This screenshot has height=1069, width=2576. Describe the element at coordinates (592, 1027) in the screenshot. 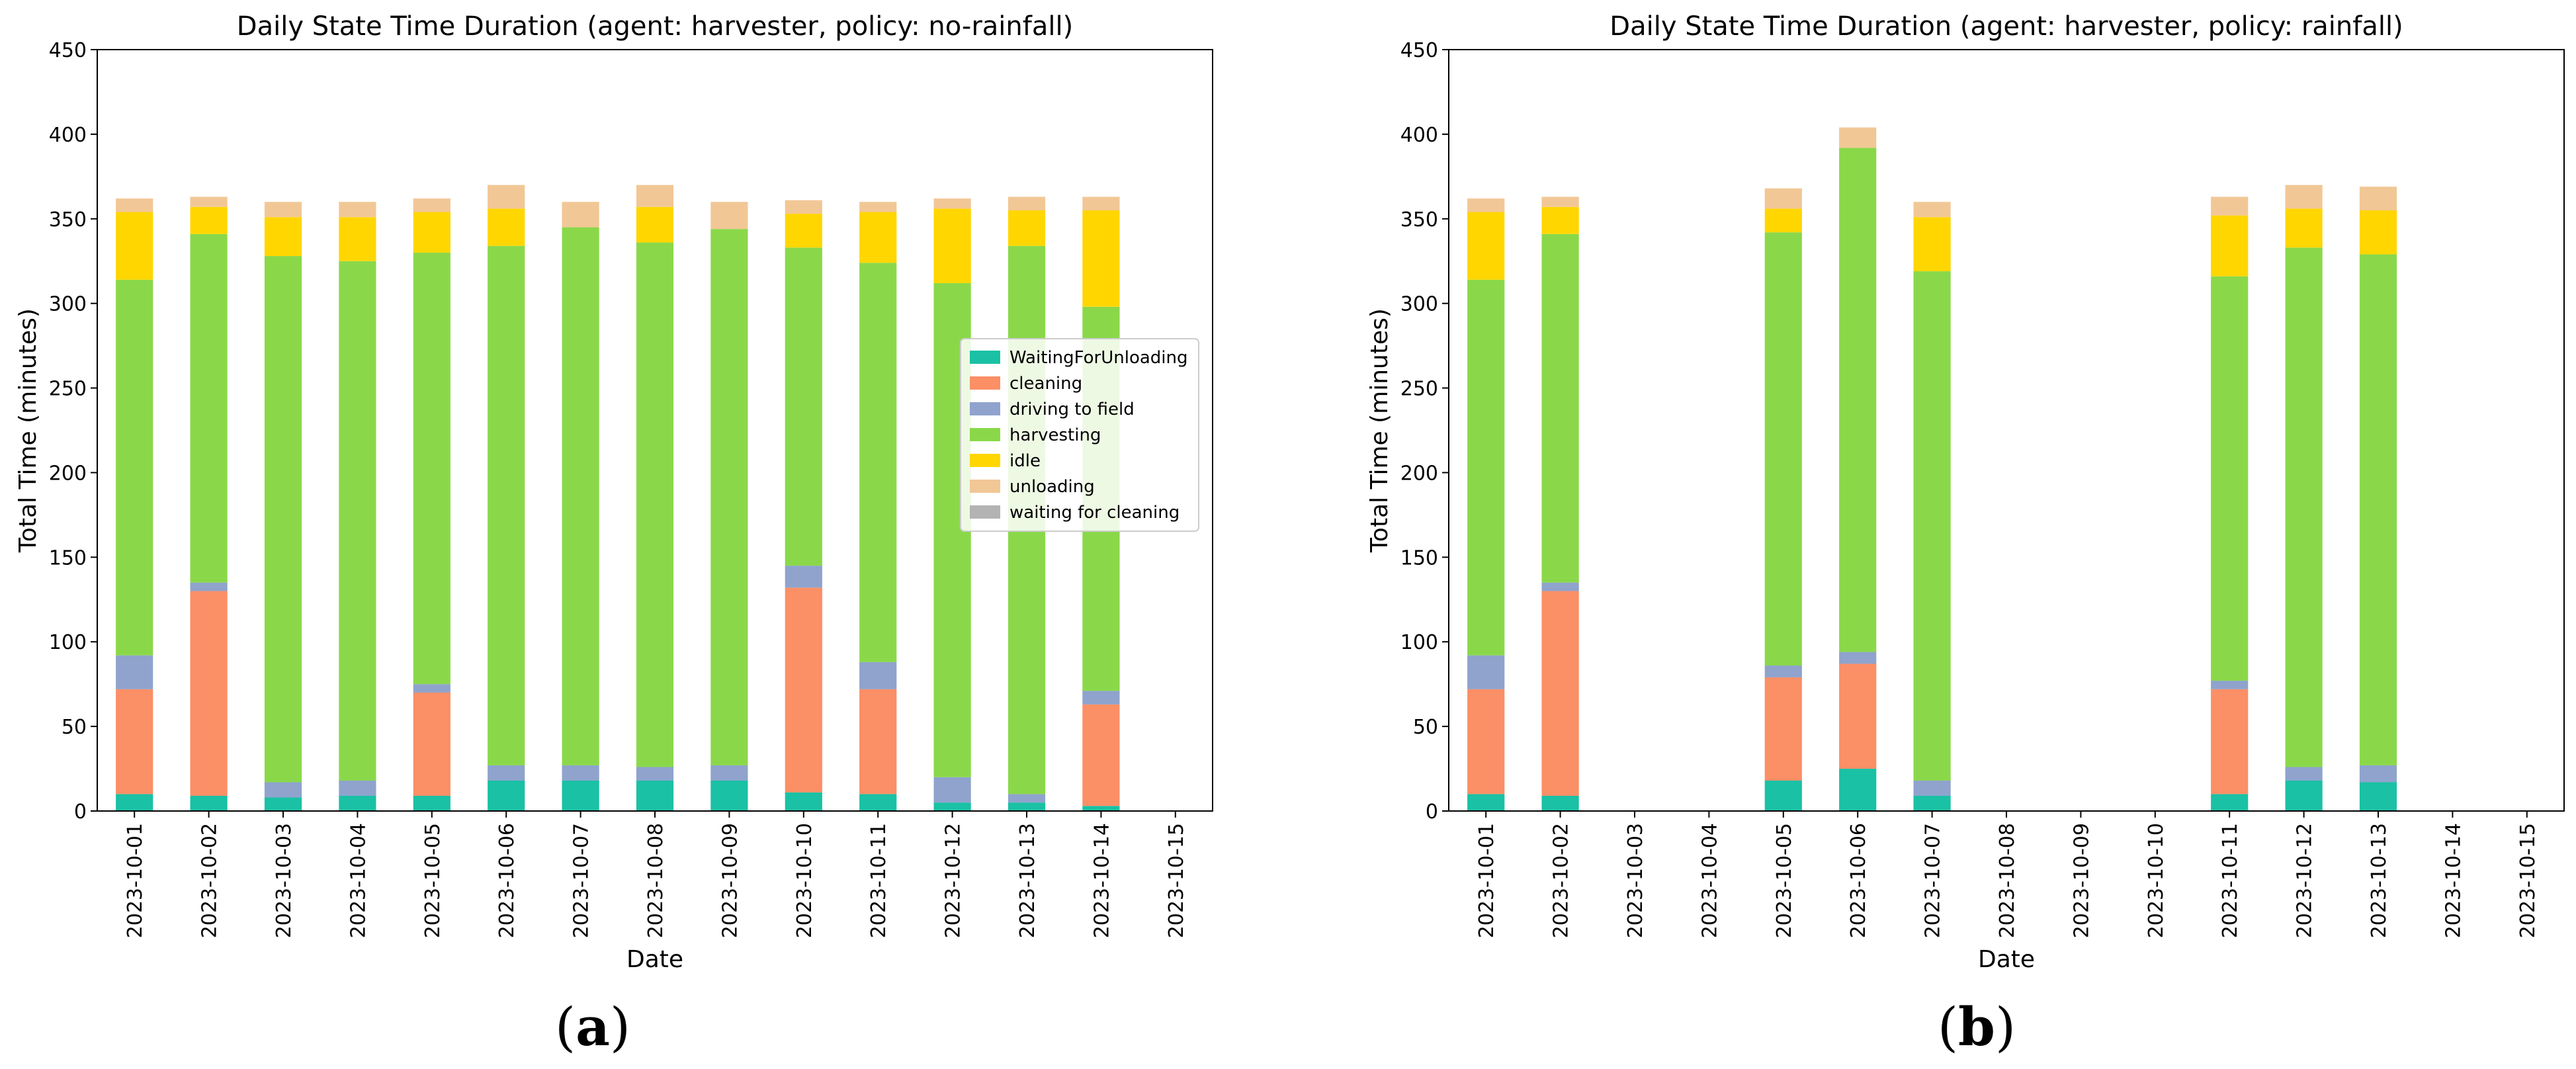

I see `panel-label-a: (a)` at that location.